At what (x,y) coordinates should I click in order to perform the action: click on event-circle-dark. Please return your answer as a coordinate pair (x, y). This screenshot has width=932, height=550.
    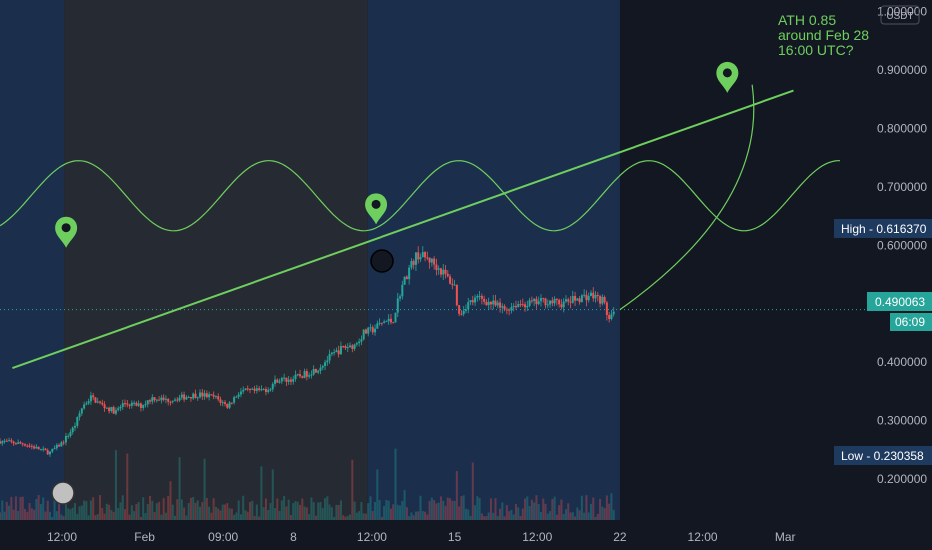
    Looking at the image, I should click on (382, 261).